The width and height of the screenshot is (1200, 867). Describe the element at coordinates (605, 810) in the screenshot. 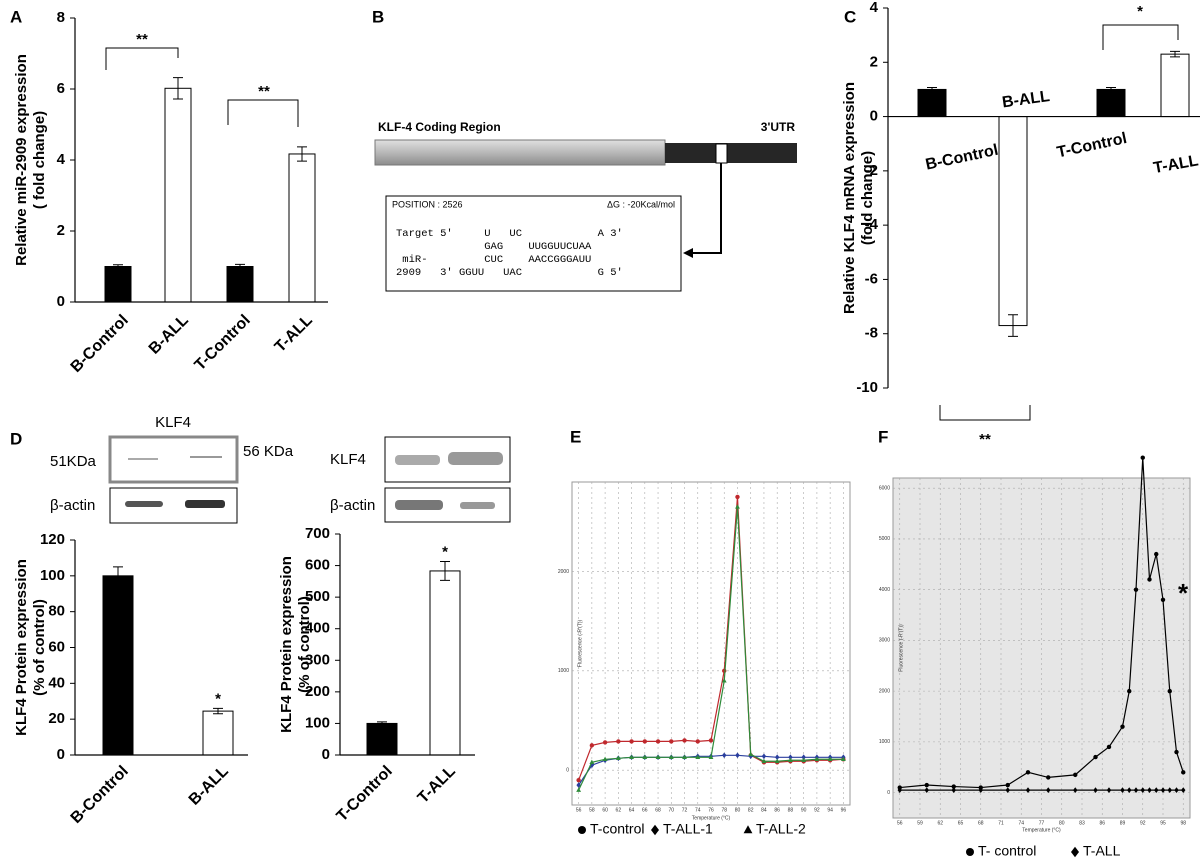

I see `x-tick-label: 60` at that location.